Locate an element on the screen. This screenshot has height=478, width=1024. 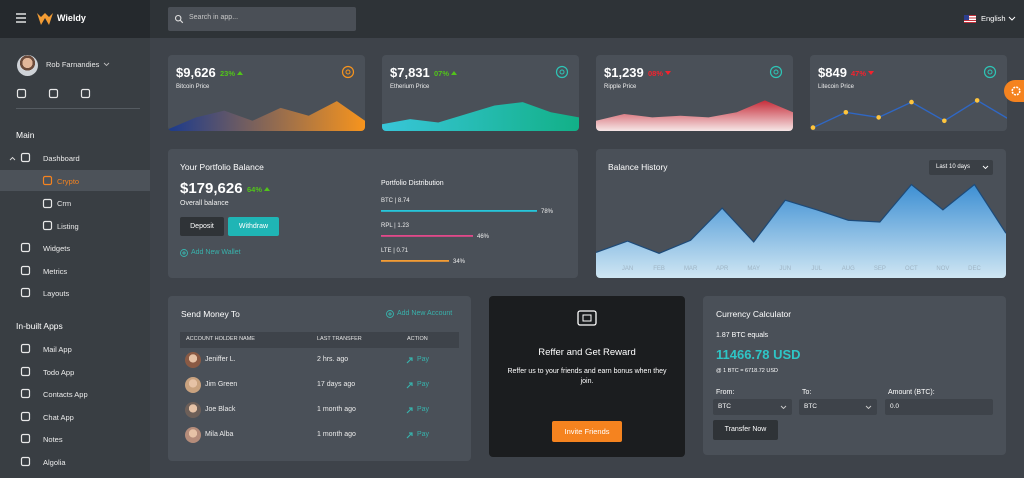
price-label: Litecoin Price is located at coordinates (836, 87).